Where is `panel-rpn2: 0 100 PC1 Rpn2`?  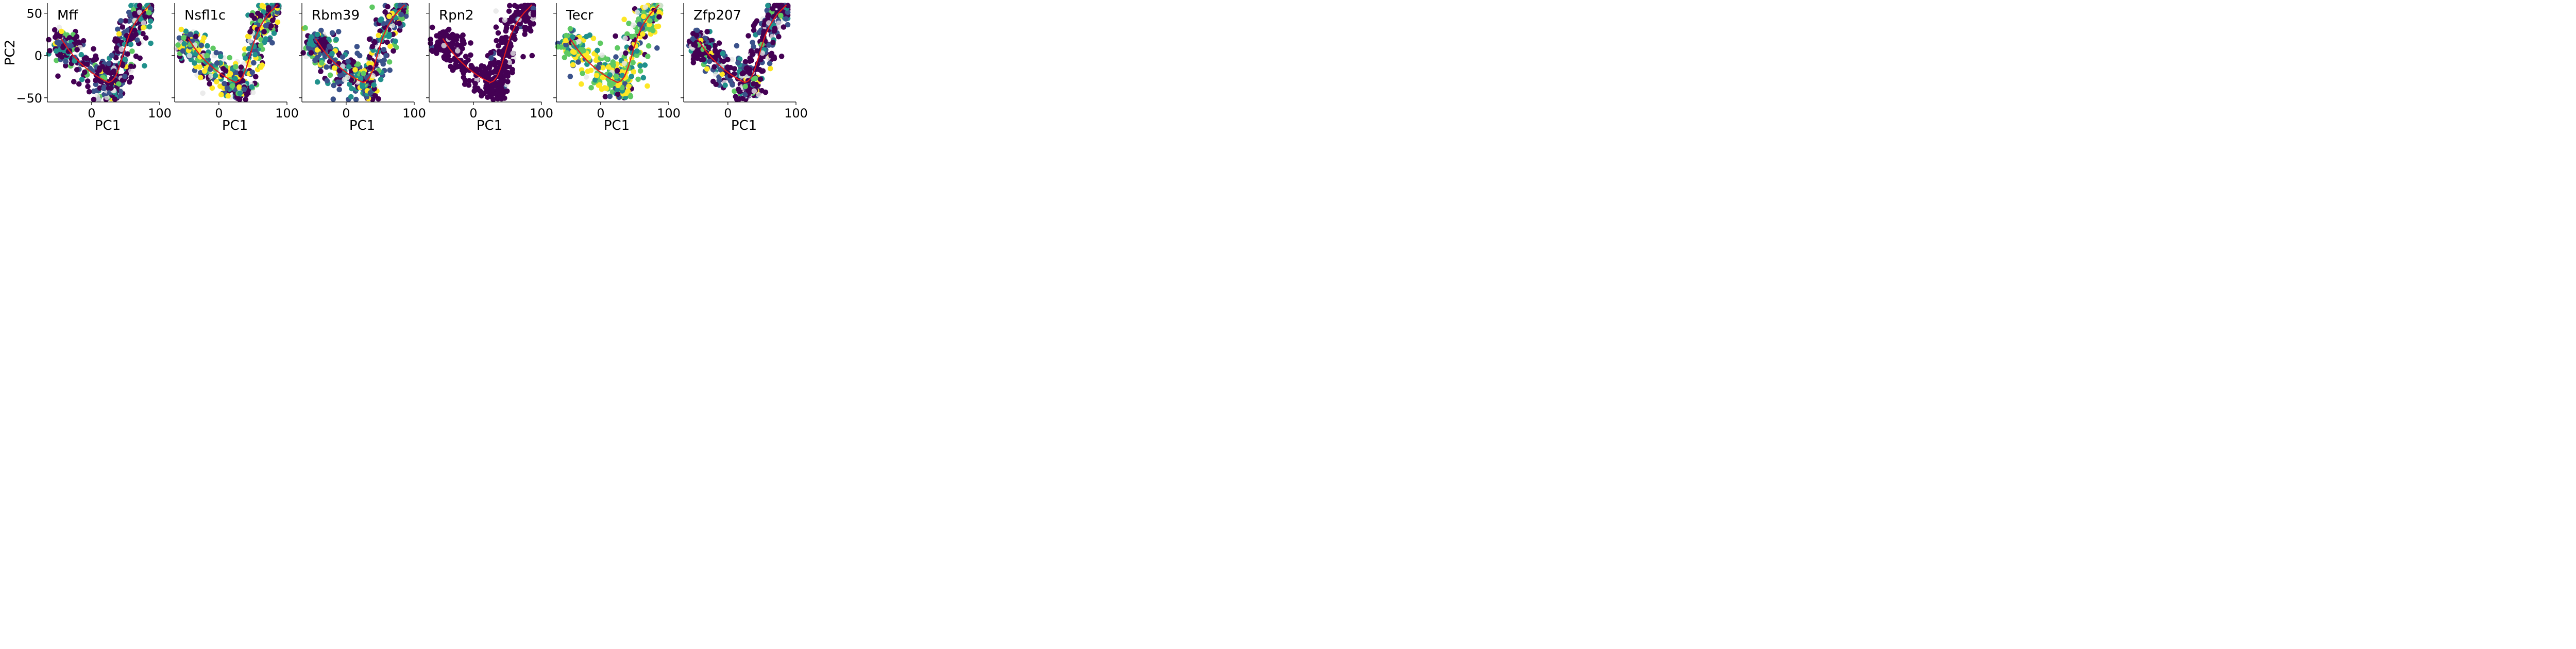 panel-rpn2: 0 100 PC1 Rpn2 is located at coordinates (489, 68).